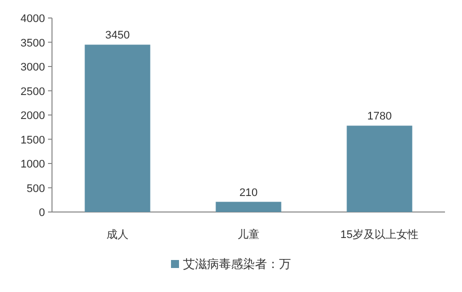  I want to click on data-label: 3450, so click(117, 36).